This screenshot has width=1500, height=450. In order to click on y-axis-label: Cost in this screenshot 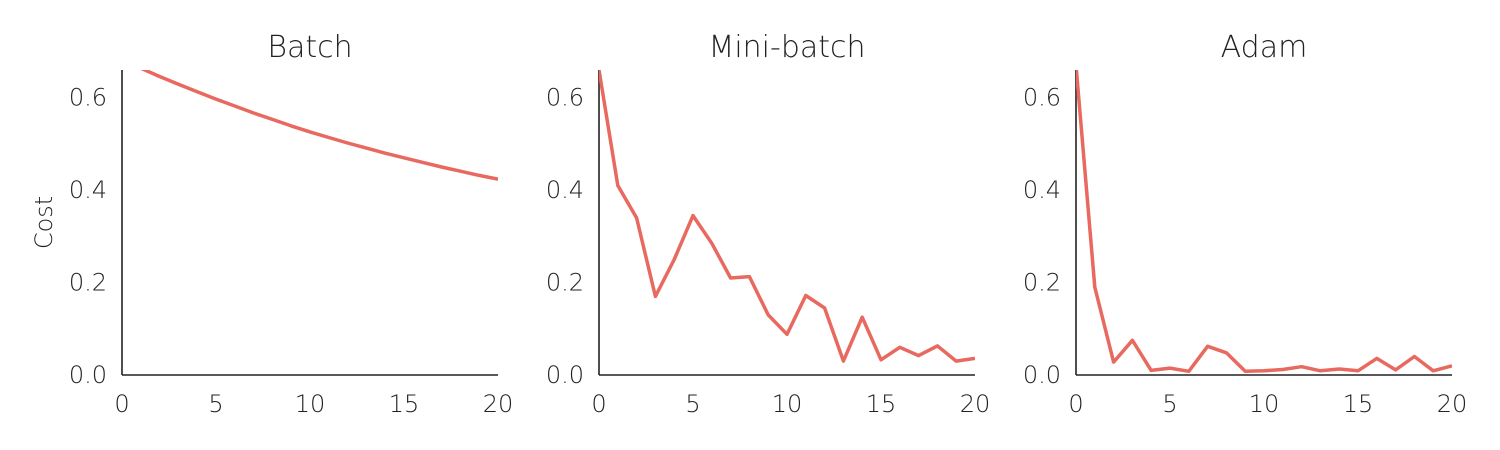, I will do `click(44, 222)`.